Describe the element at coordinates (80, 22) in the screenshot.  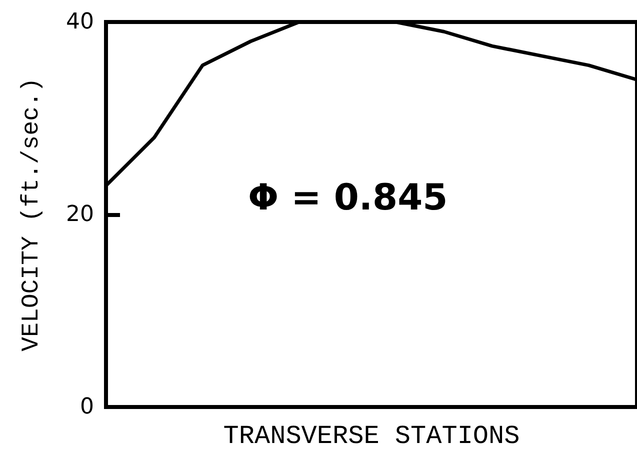
I see `y-tick-label: 40` at that location.